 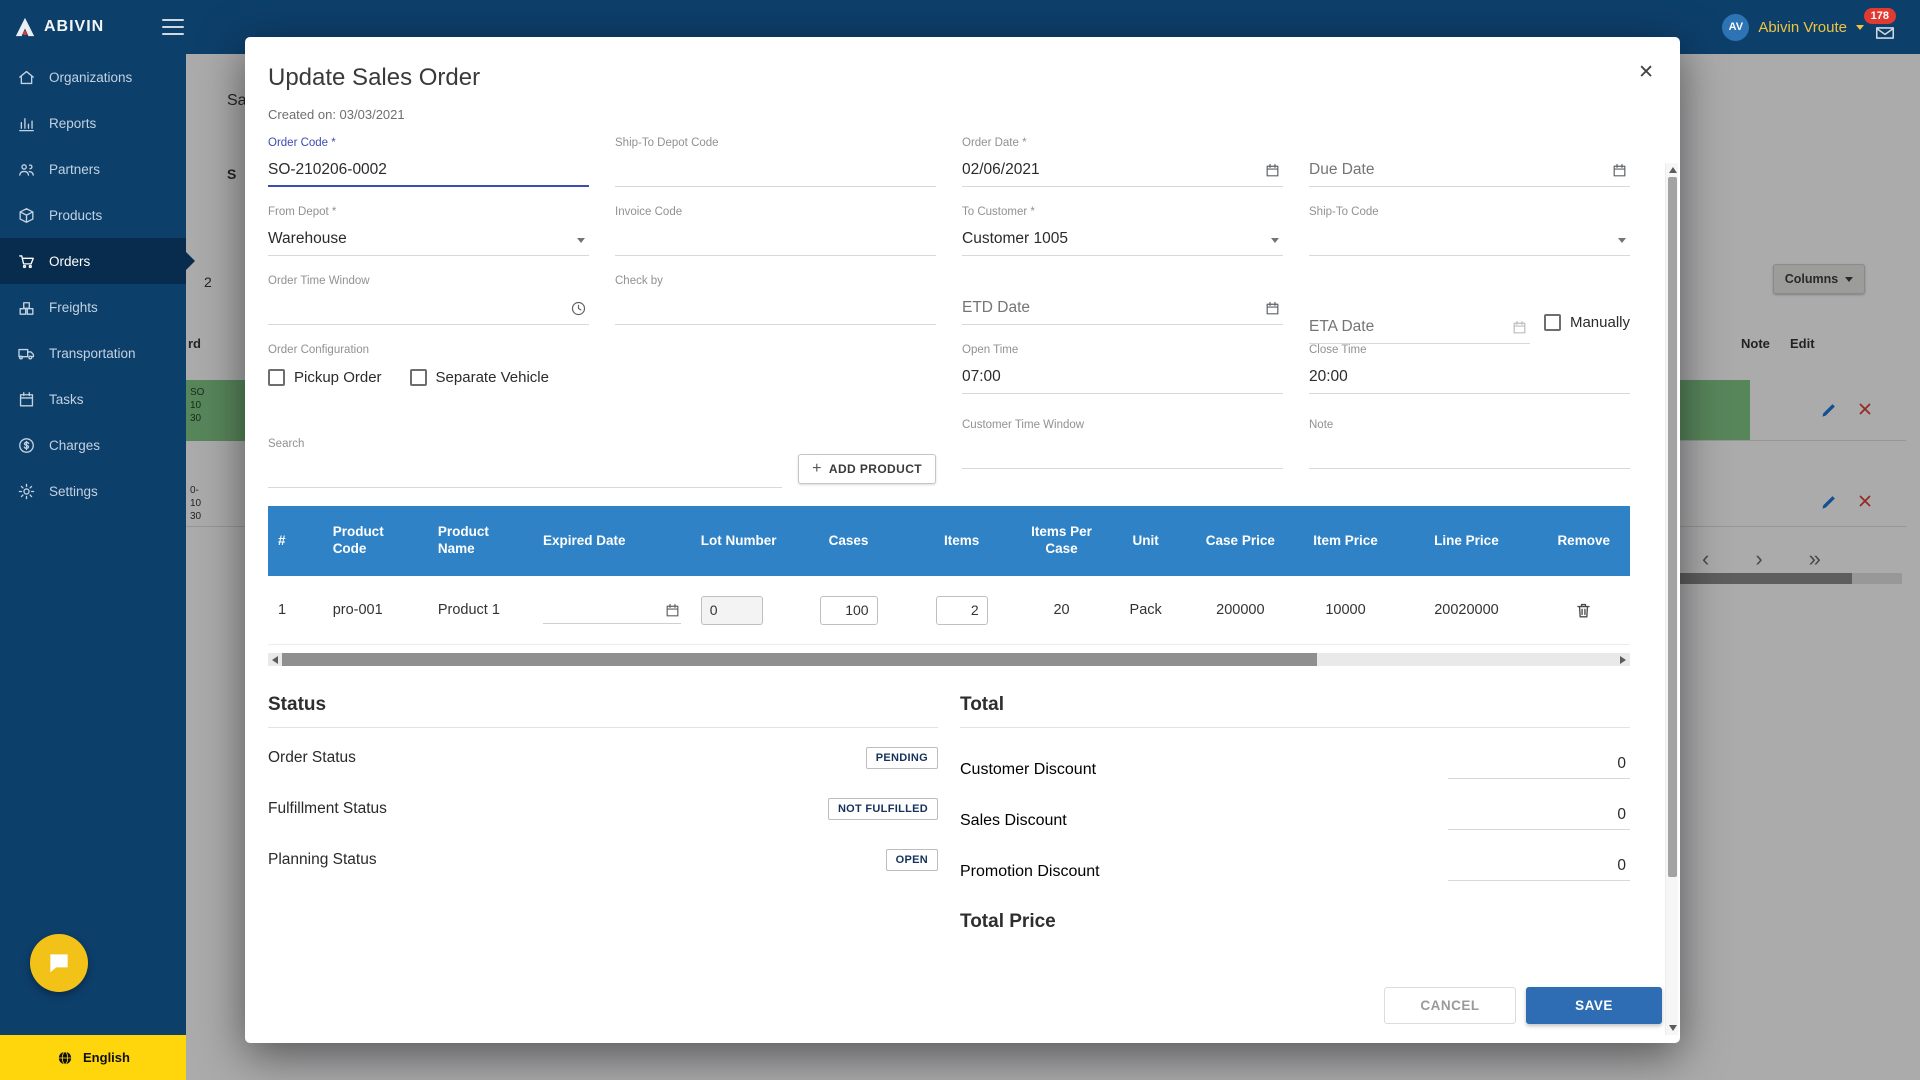 I want to click on etd-date-placeholder: ETD Date, so click(x=996, y=307).